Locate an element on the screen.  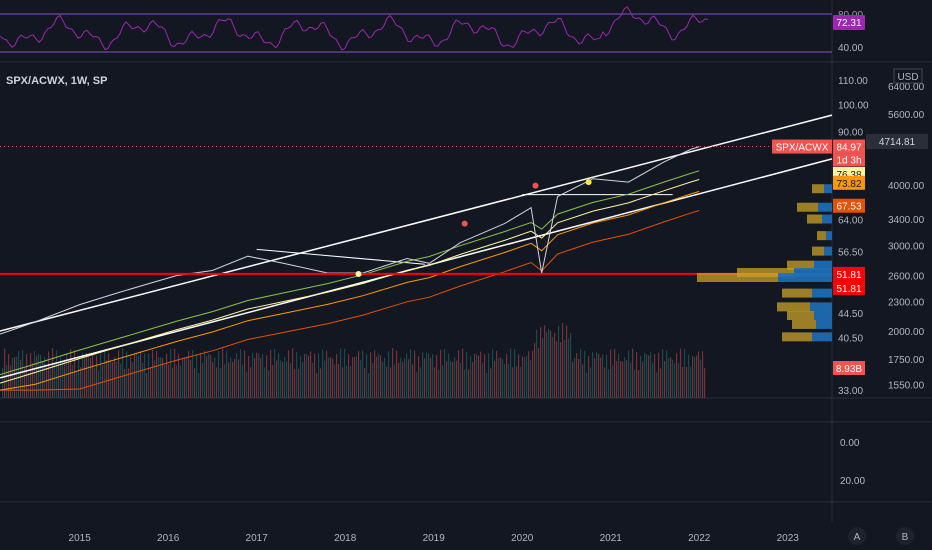
rsi-value-tag is located at coordinates (849, 22).